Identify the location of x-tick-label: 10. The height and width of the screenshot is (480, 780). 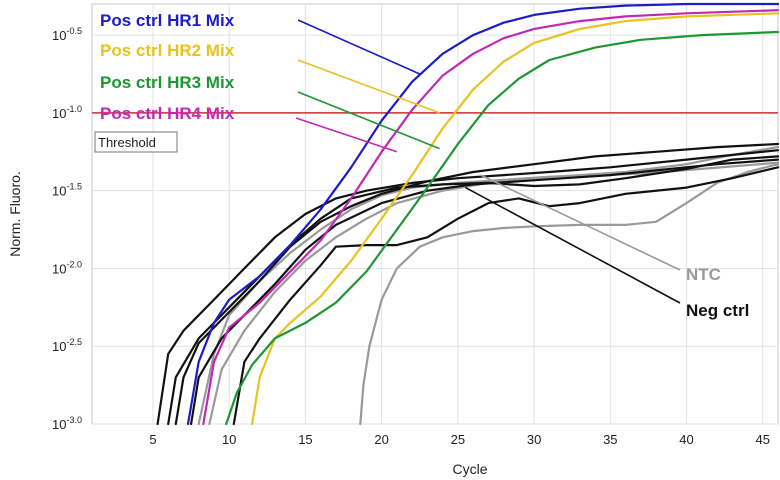
(229, 439).